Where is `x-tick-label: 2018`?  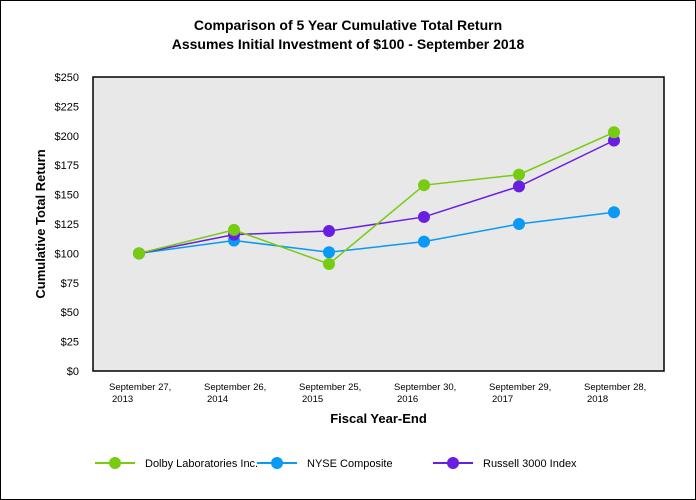 x-tick-label: 2018 is located at coordinates (597, 399).